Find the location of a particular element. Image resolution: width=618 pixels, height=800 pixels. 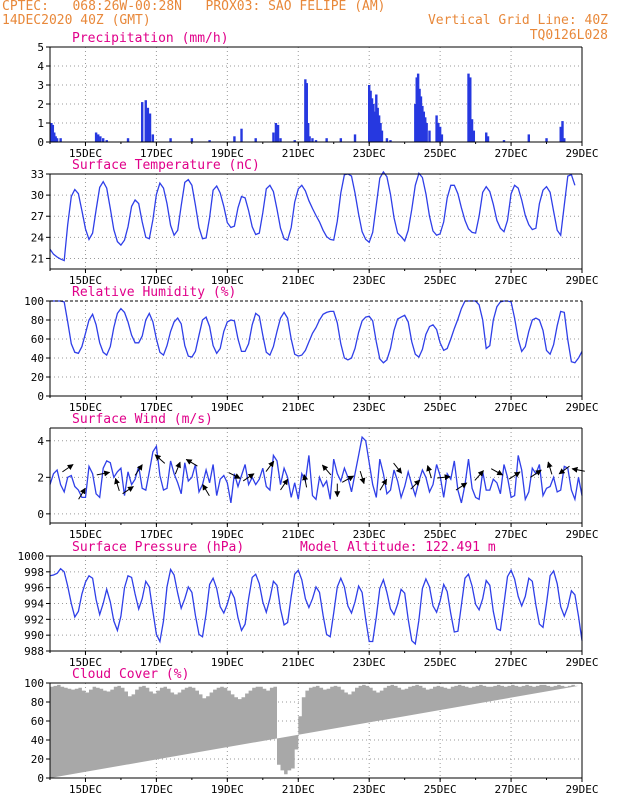

cloud-xtick-label: 21DEC is located at coordinates (298, 789).